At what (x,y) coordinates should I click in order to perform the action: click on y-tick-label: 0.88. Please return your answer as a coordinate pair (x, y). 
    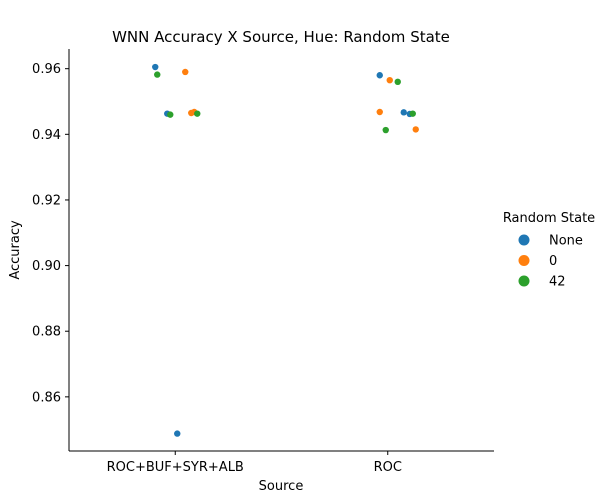
    Looking at the image, I should click on (46, 332).